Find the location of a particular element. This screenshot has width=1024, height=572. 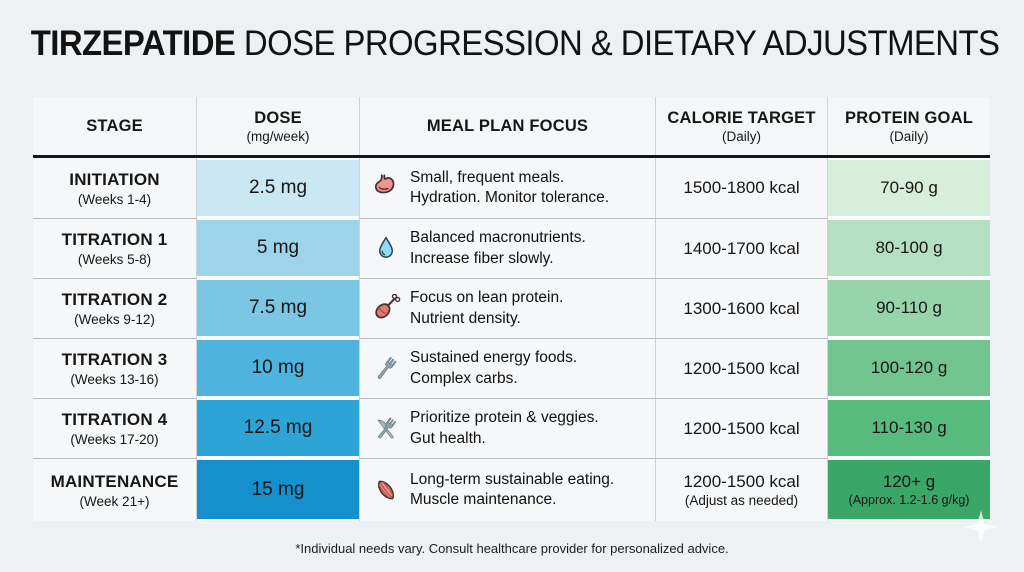

protein-value: 100-120 g is located at coordinates (909, 367).